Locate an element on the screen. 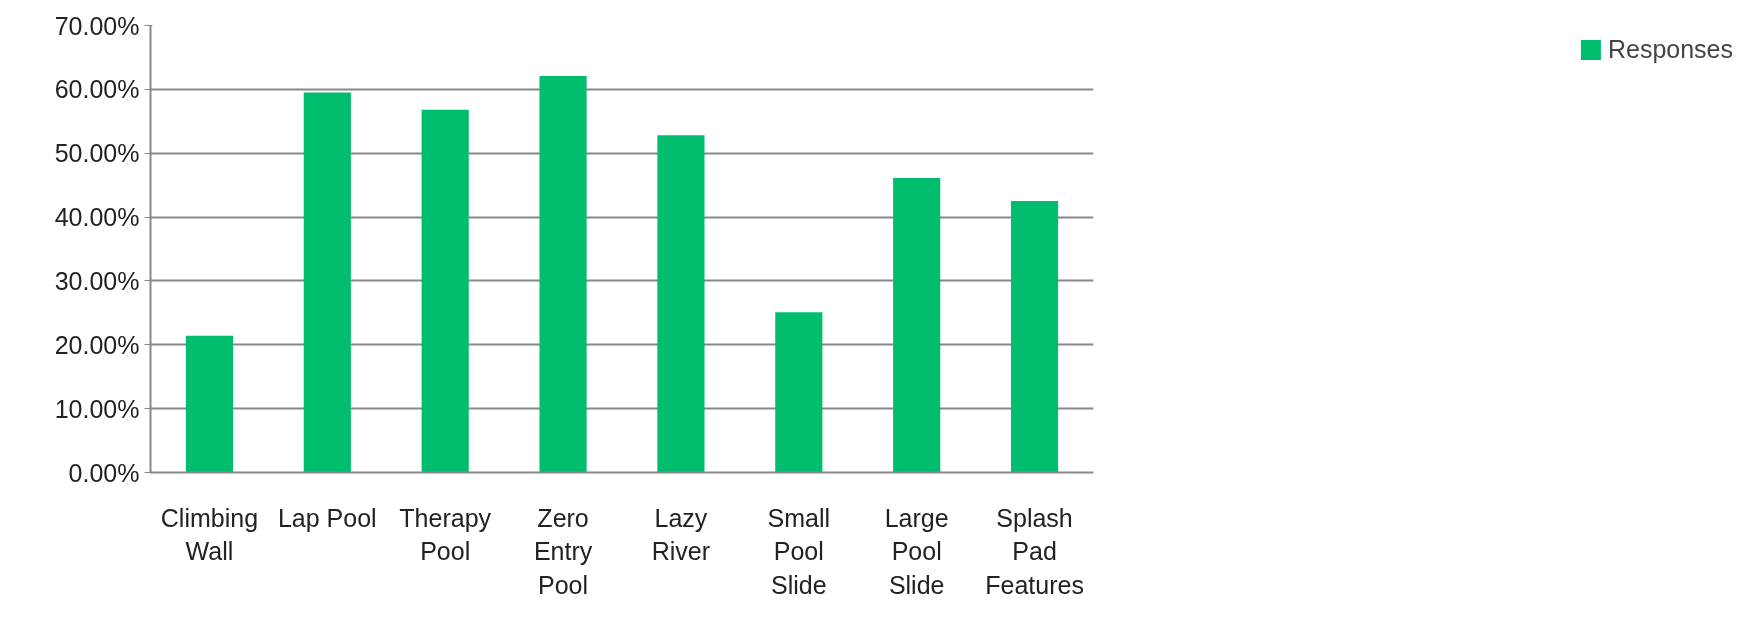 The height and width of the screenshot is (642, 1743). x-tick-label: Splash Pad Features is located at coordinates (1034, 551).